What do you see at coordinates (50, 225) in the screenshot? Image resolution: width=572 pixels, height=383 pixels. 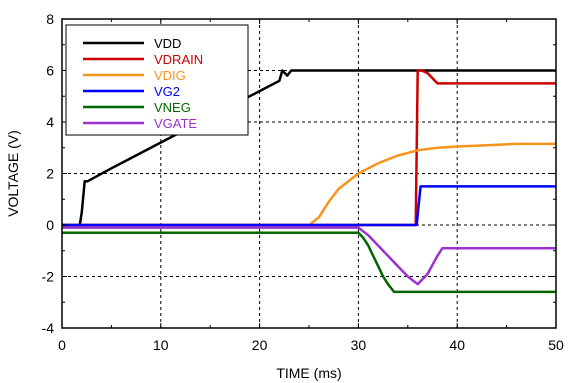 I see `y-tick-label: 0` at bounding box center [50, 225].